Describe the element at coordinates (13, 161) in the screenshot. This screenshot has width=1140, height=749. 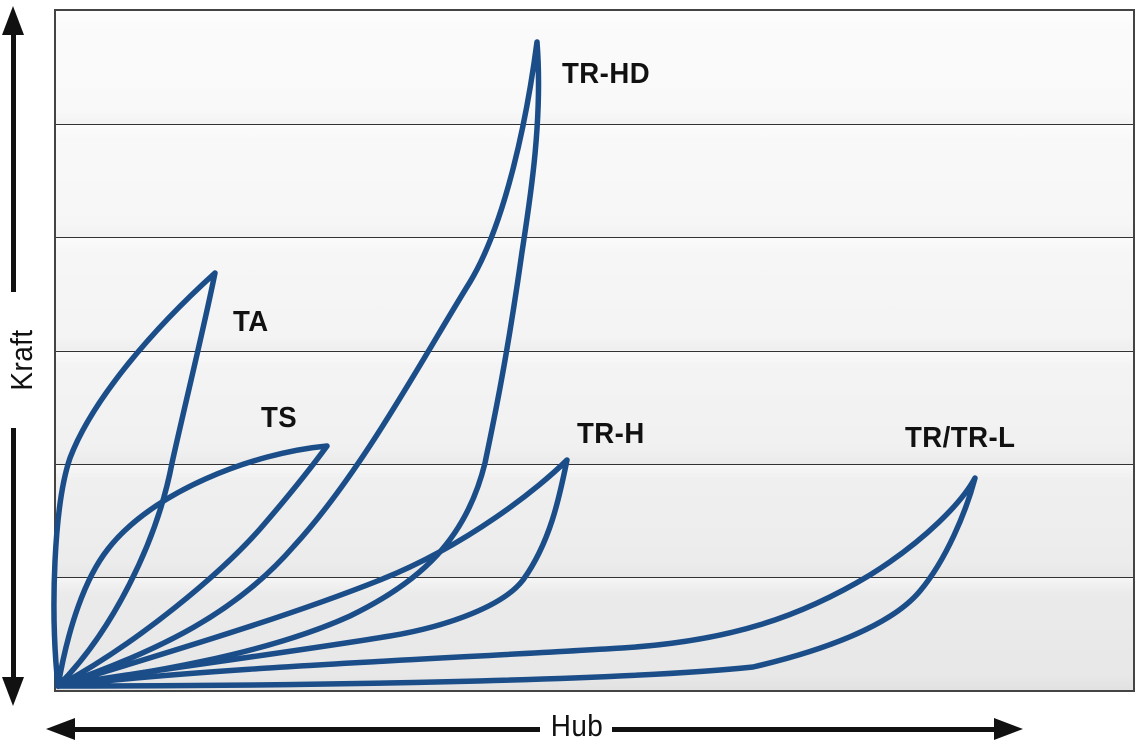
I see `y-axis-shaft-upper` at that location.